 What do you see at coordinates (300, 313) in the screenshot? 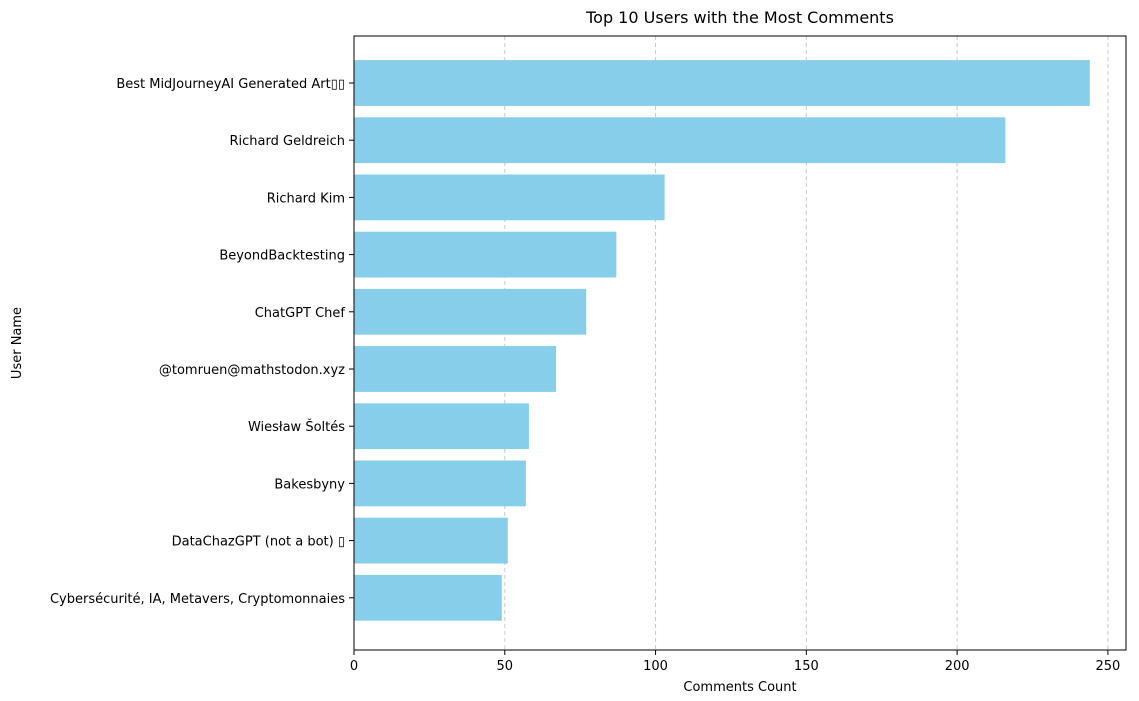
I see `y-tick-label: ChatGPT Chef` at bounding box center [300, 313].